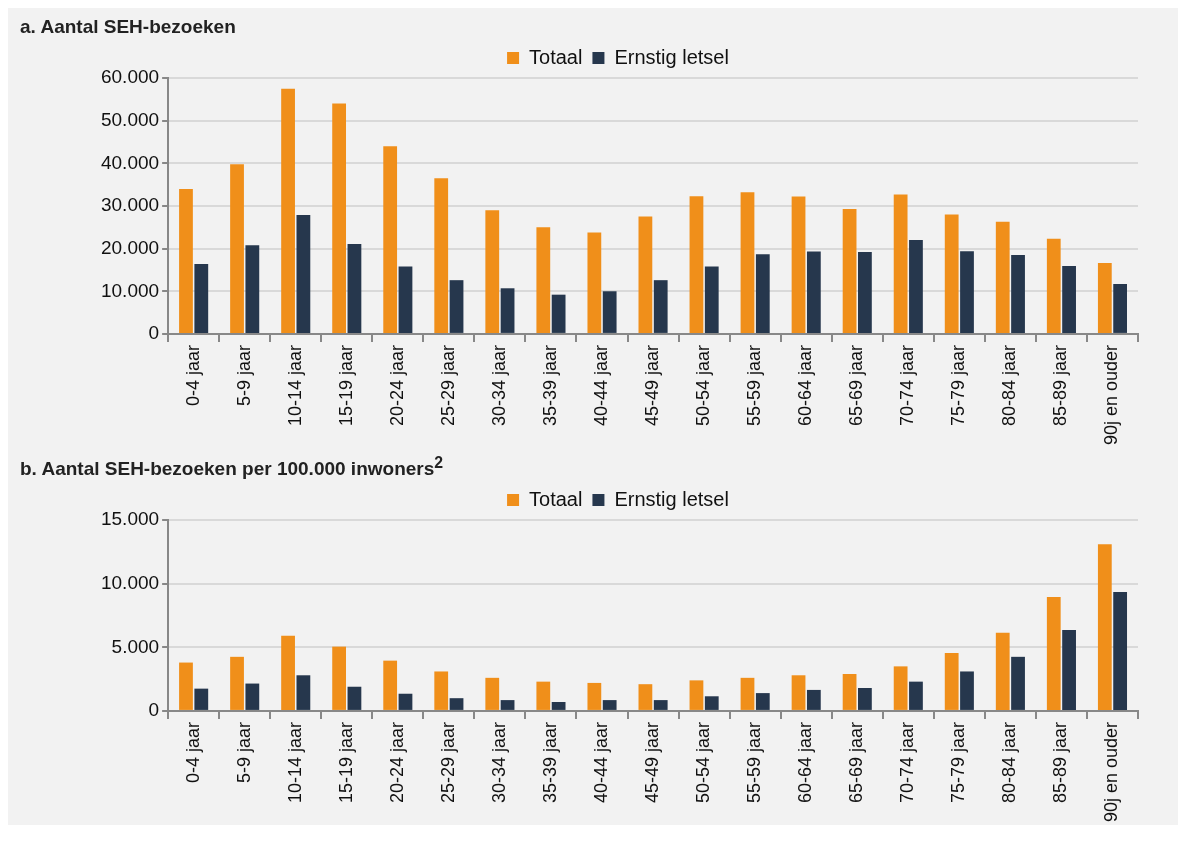 Image resolution: width=1200 pixels, height=846 pixels. I want to click on x-tick-label: 5-9 jaar, so click(243, 375).